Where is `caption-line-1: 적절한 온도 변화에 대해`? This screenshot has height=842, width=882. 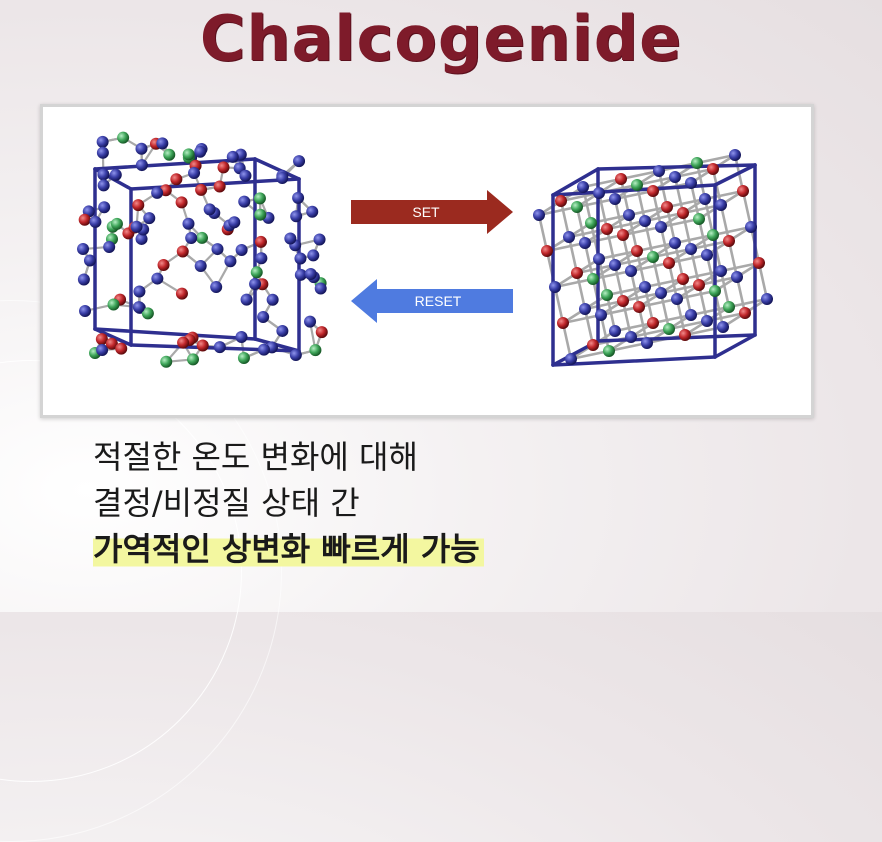 caption-line-1: 적절한 온도 변화에 대해 is located at coordinates (288, 457).